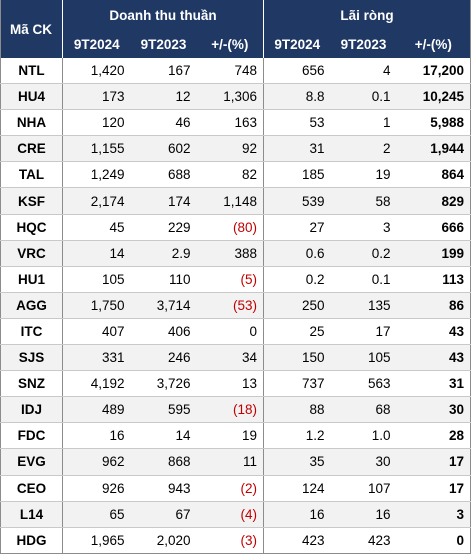 Image resolution: width=472 pixels, height=554 pixels. What do you see at coordinates (230, 540) in the screenshot?
I see `revenue-change-cell: (3)` at bounding box center [230, 540].